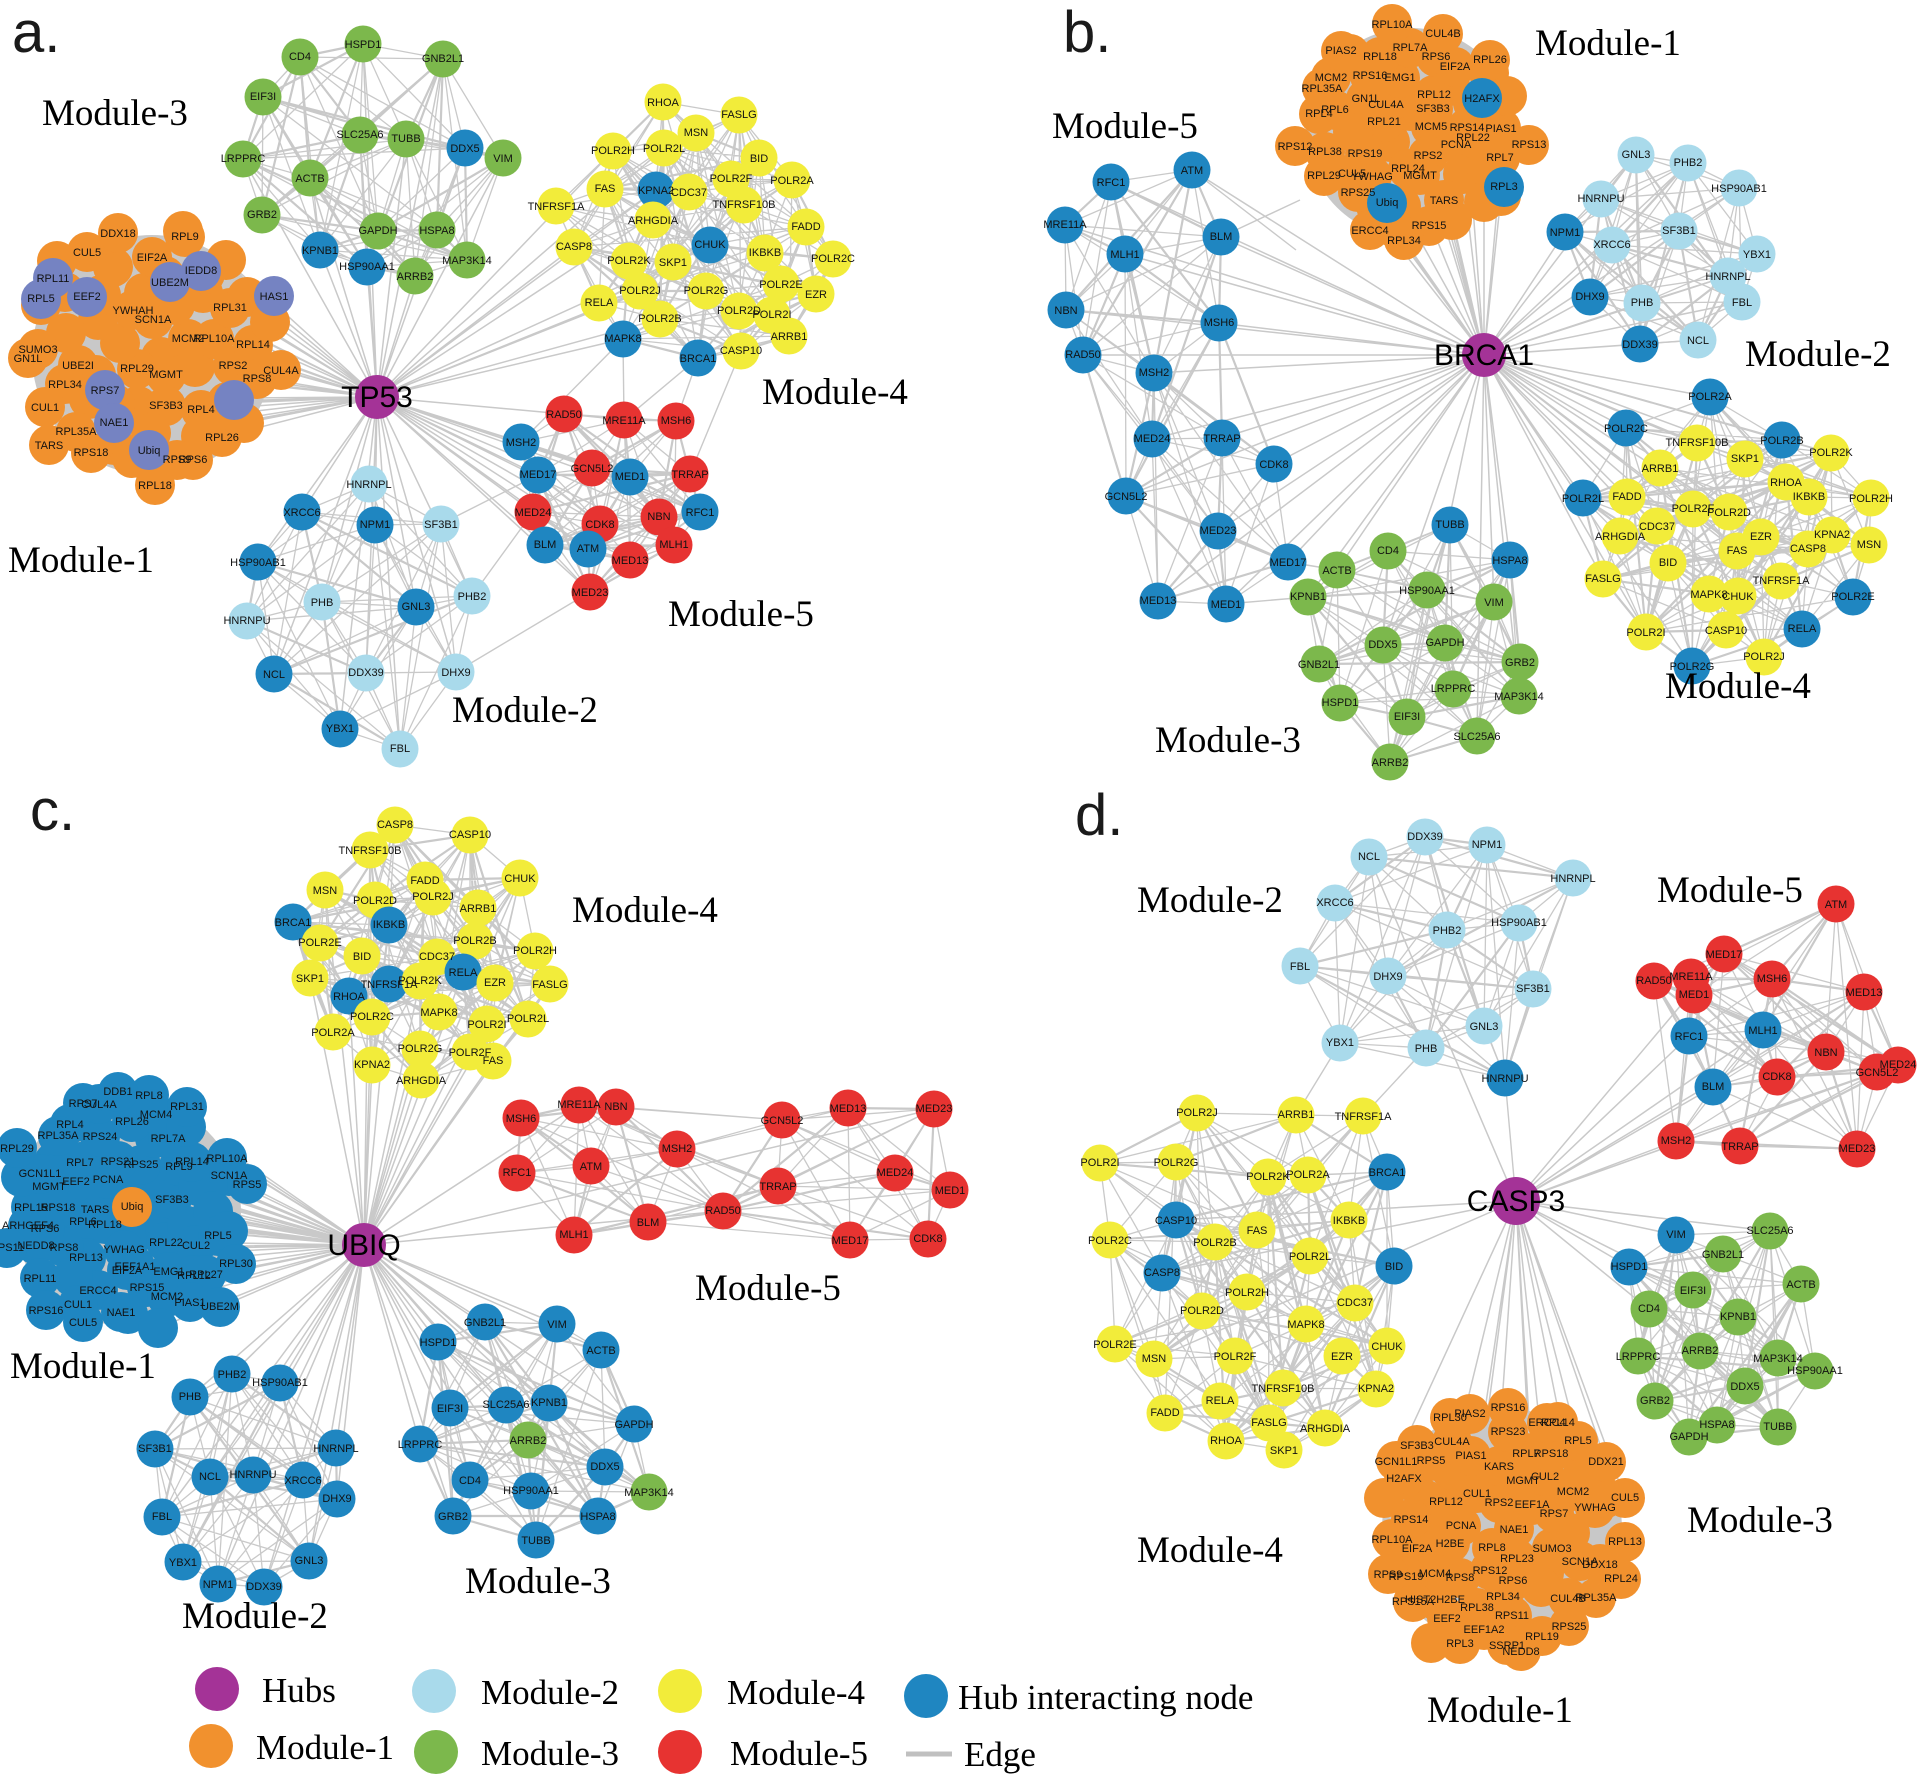 The height and width of the screenshot is (1780, 1923). Describe the element at coordinates (1653, 981) in the screenshot. I see `svg-text: RAD50` at that location.